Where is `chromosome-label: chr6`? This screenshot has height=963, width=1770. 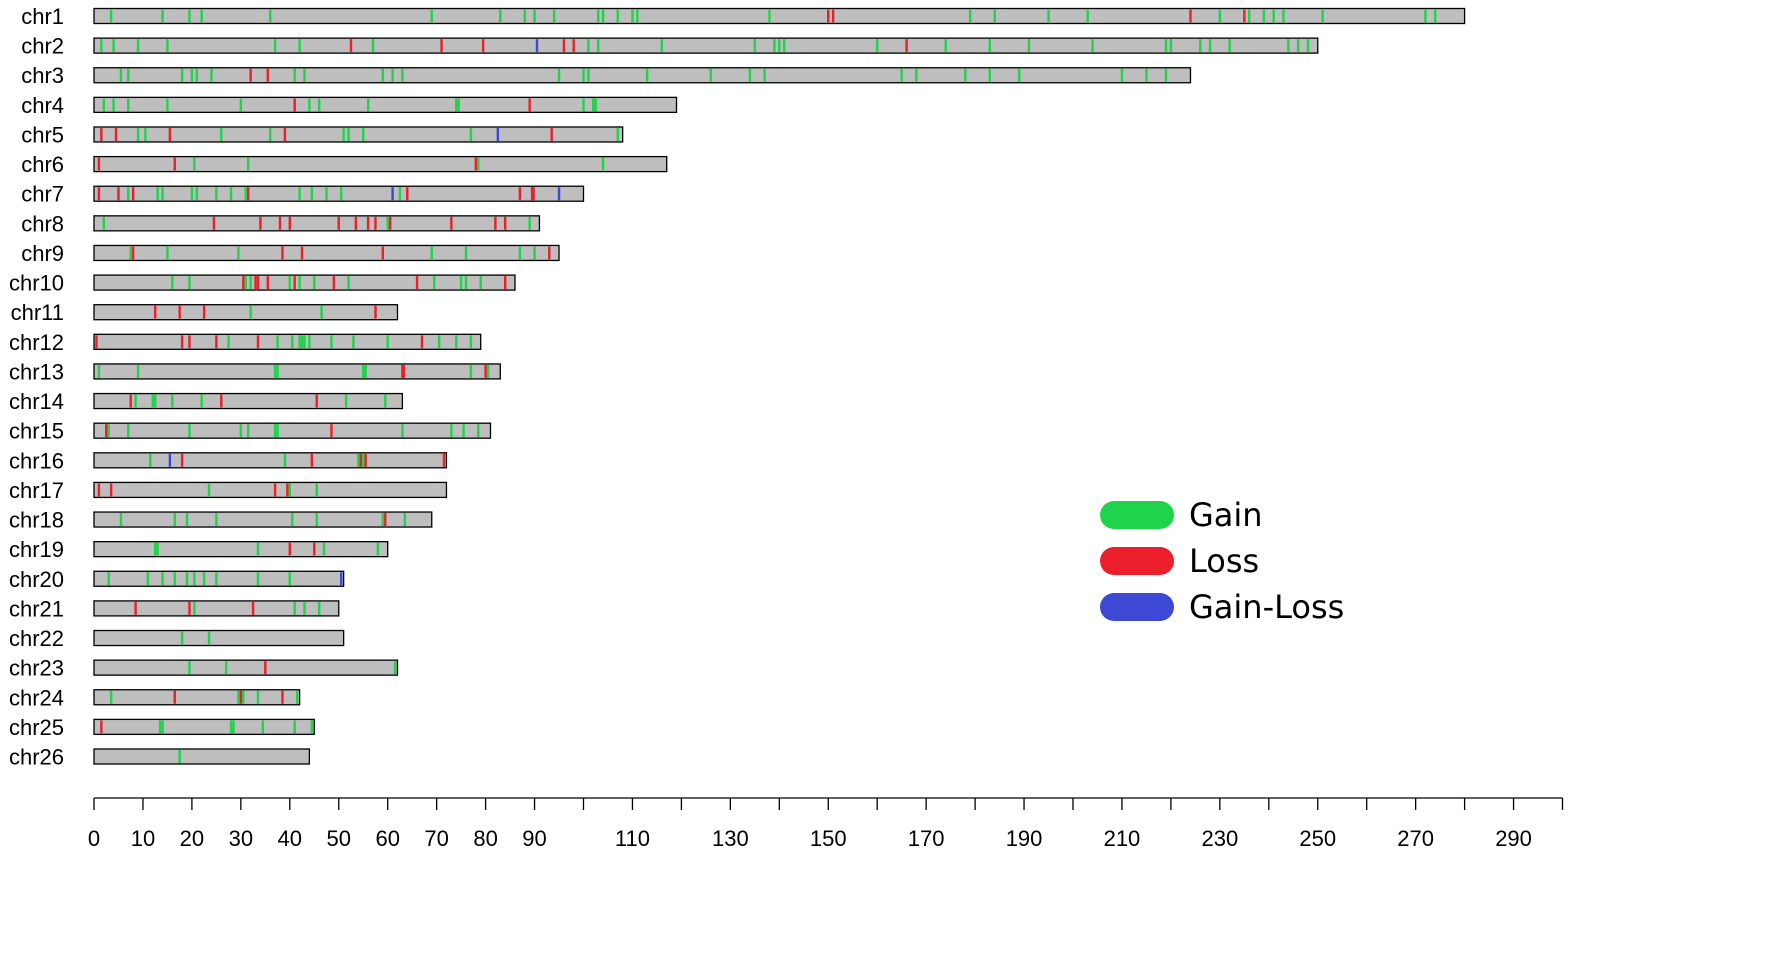 chromosome-label: chr6 is located at coordinates (42, 164).